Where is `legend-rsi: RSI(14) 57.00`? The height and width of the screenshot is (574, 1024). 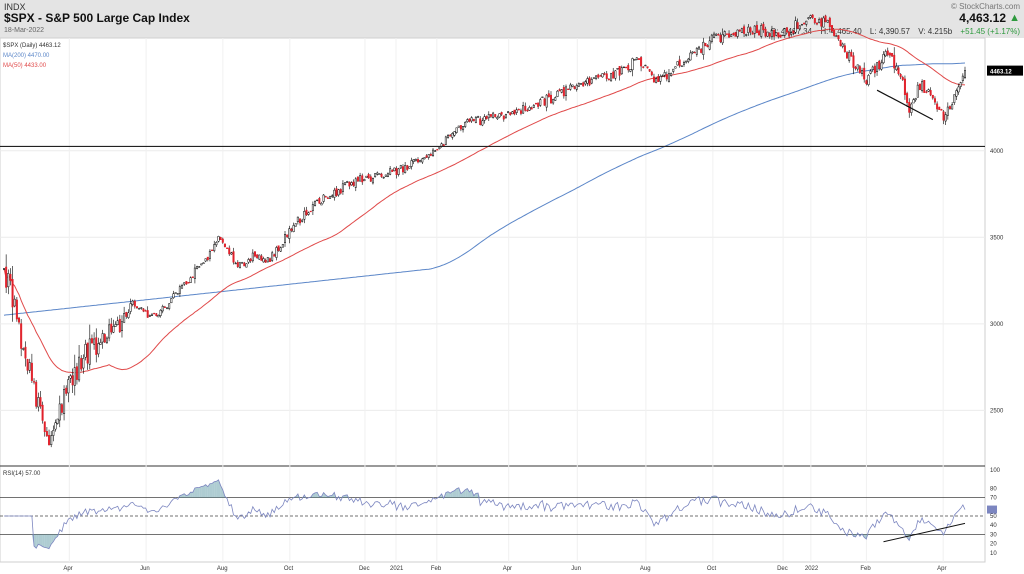
legend-rsi: RSI(14) 57.00 is located at coordinates (22, 474).